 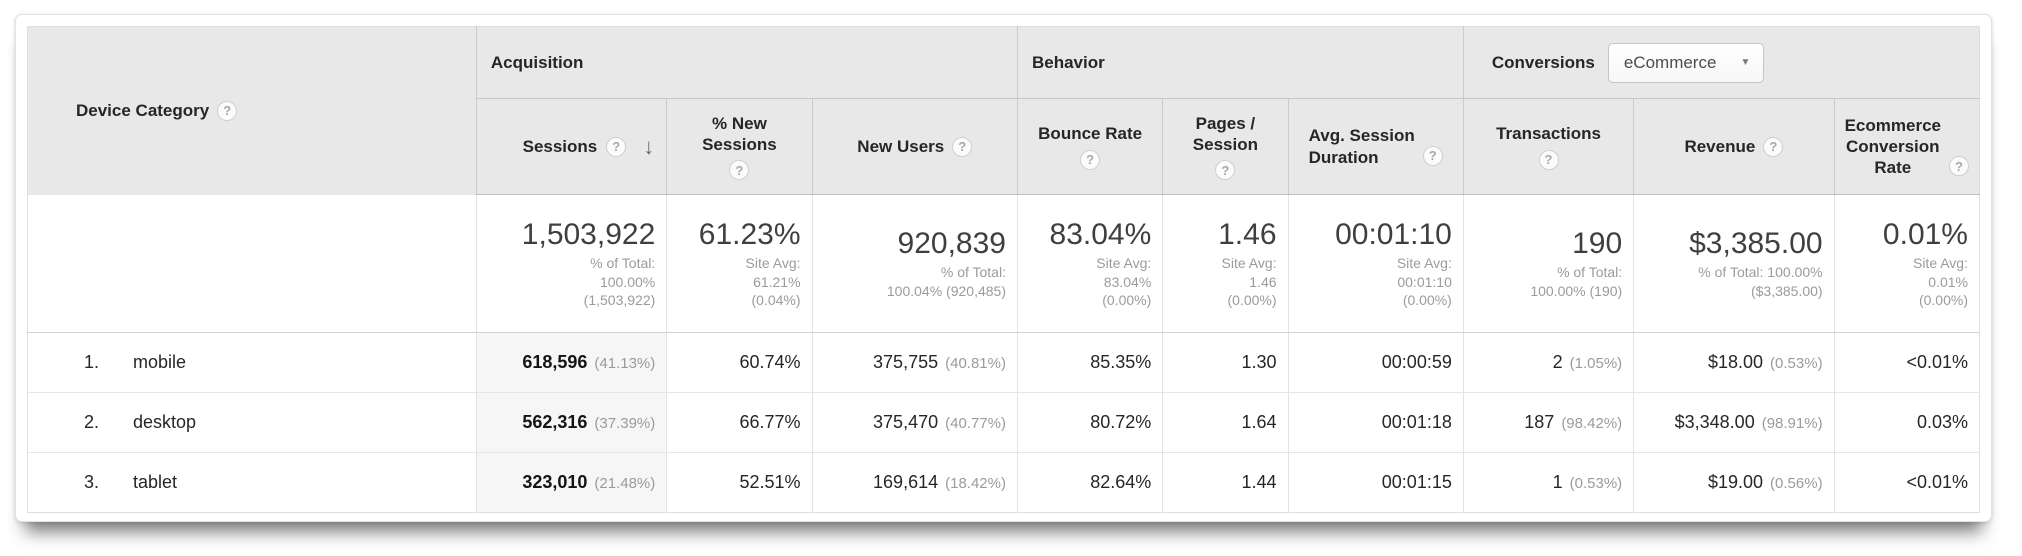 What do you see at coordinates (1714, 422) in the screenshot?
I see `revenue-value: $3,348.00` at bounding box center [1714, 422].